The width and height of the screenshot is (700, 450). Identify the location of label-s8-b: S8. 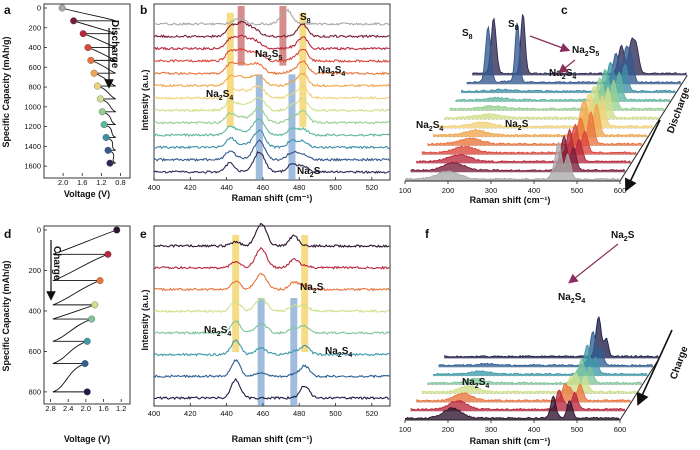
(305, 18).